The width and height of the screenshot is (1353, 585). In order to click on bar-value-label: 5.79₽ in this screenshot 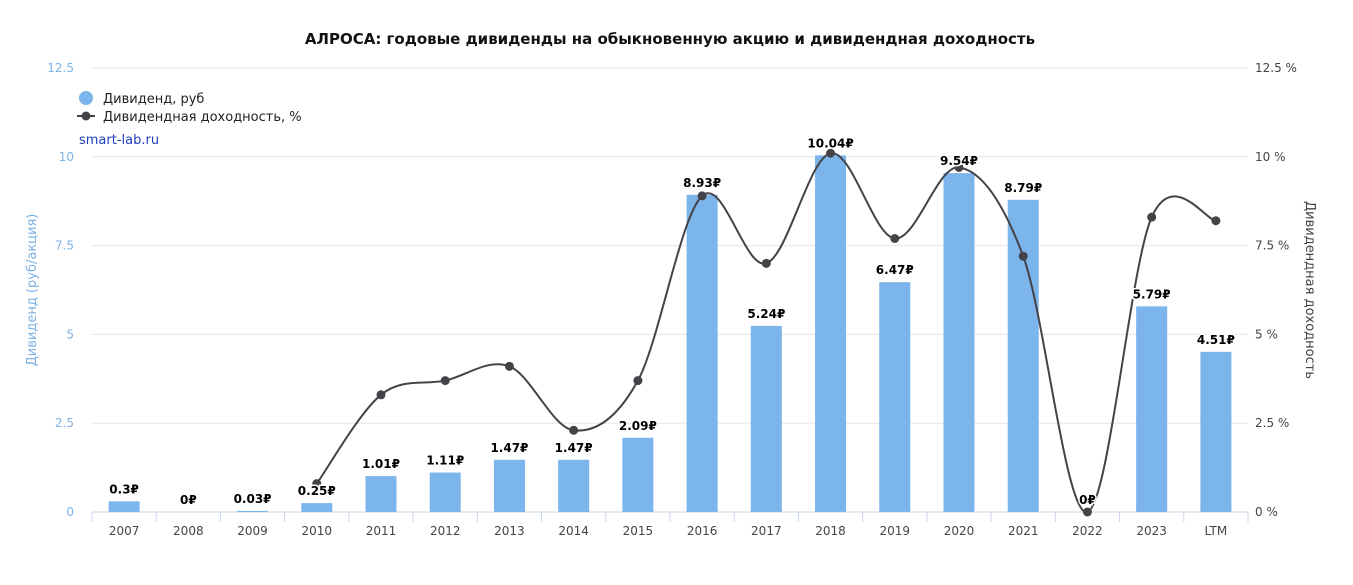, I will do `click(1152, 294)`.